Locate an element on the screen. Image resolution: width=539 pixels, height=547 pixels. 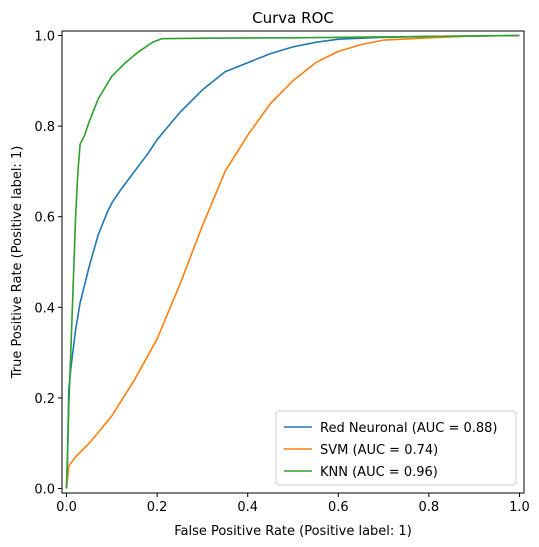
legend-label-2: KNN (AUC = 0.96) is located at coordinates (379, 472).